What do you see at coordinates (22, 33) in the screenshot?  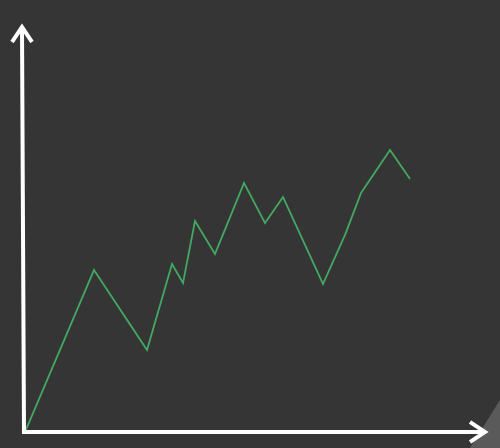 I see `y-axis-arrow` at bounding box center [22, 33].